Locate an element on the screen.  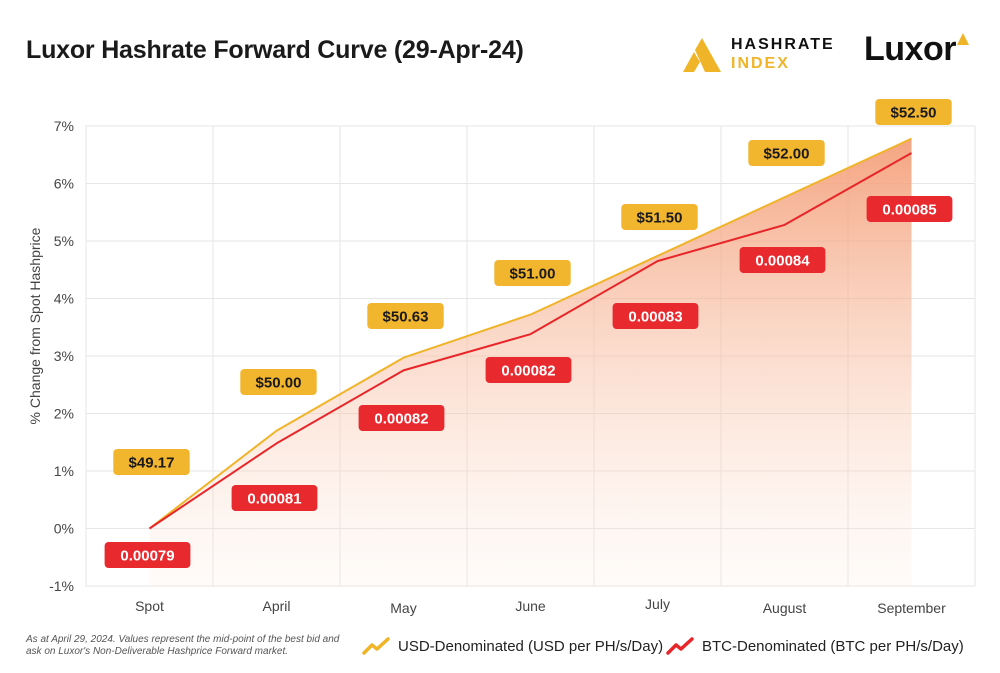
x-tick-label: Spot is located at coordinates (149, 606).